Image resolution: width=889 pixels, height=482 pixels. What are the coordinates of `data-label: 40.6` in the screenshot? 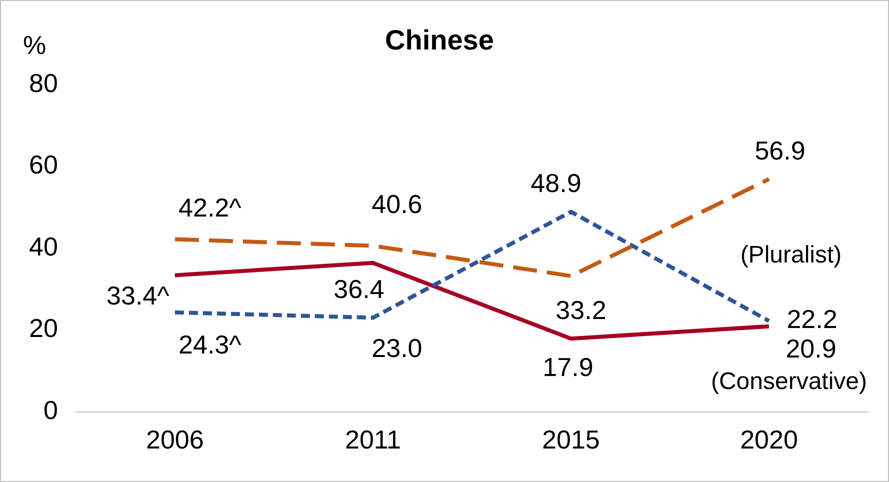 It's located at (397, 203).